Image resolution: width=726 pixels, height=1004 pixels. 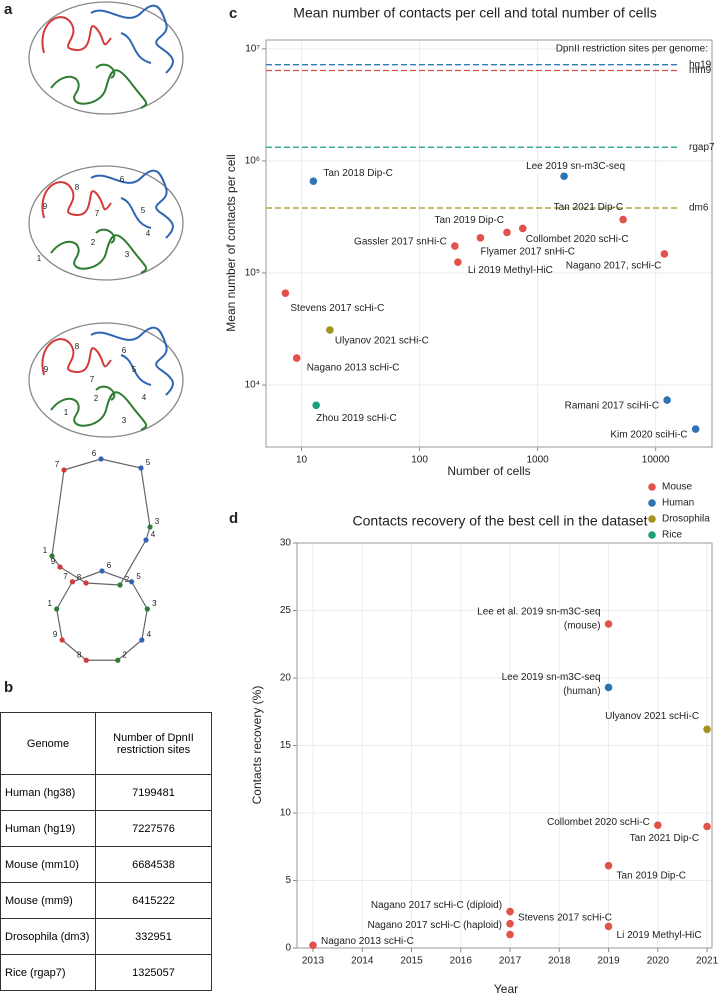 What do you see at coordinates (79, 654) in the screenshot?
I see `node-label: 8` at bounding box center [79, 654].